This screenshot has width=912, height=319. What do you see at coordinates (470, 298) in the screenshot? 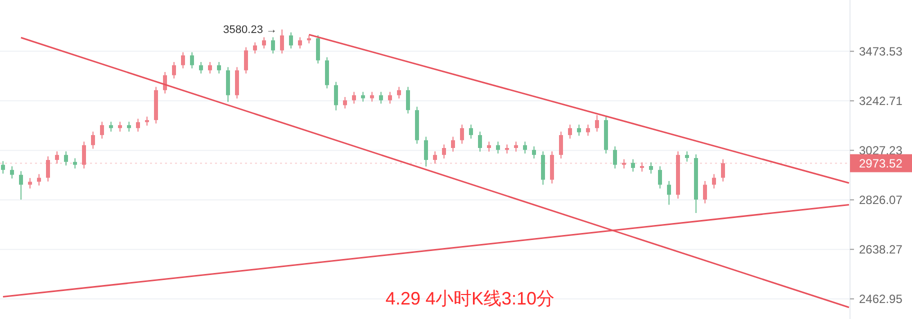
I see `text: 4.29 4小时K线3:10分` at bounding box center [470, 298].